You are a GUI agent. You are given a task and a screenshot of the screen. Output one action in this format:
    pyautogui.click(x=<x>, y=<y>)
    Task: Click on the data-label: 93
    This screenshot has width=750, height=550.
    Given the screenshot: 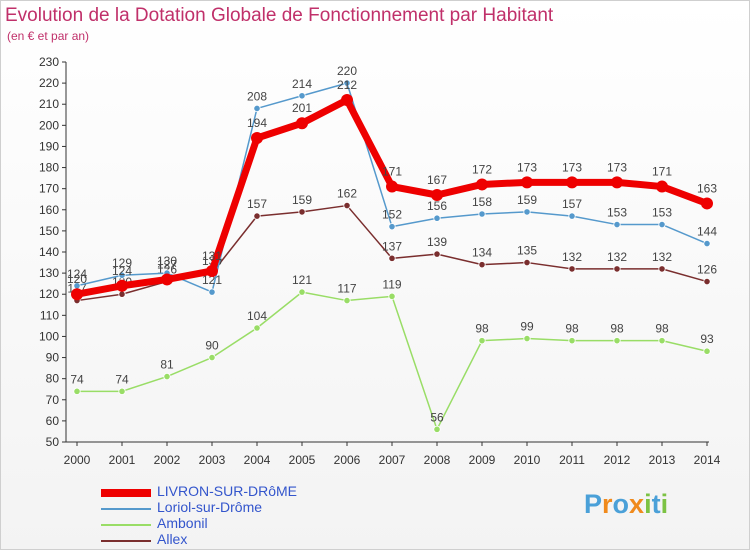 What is the action you would take?
    pyautogui.click(x=707, y=339)
    